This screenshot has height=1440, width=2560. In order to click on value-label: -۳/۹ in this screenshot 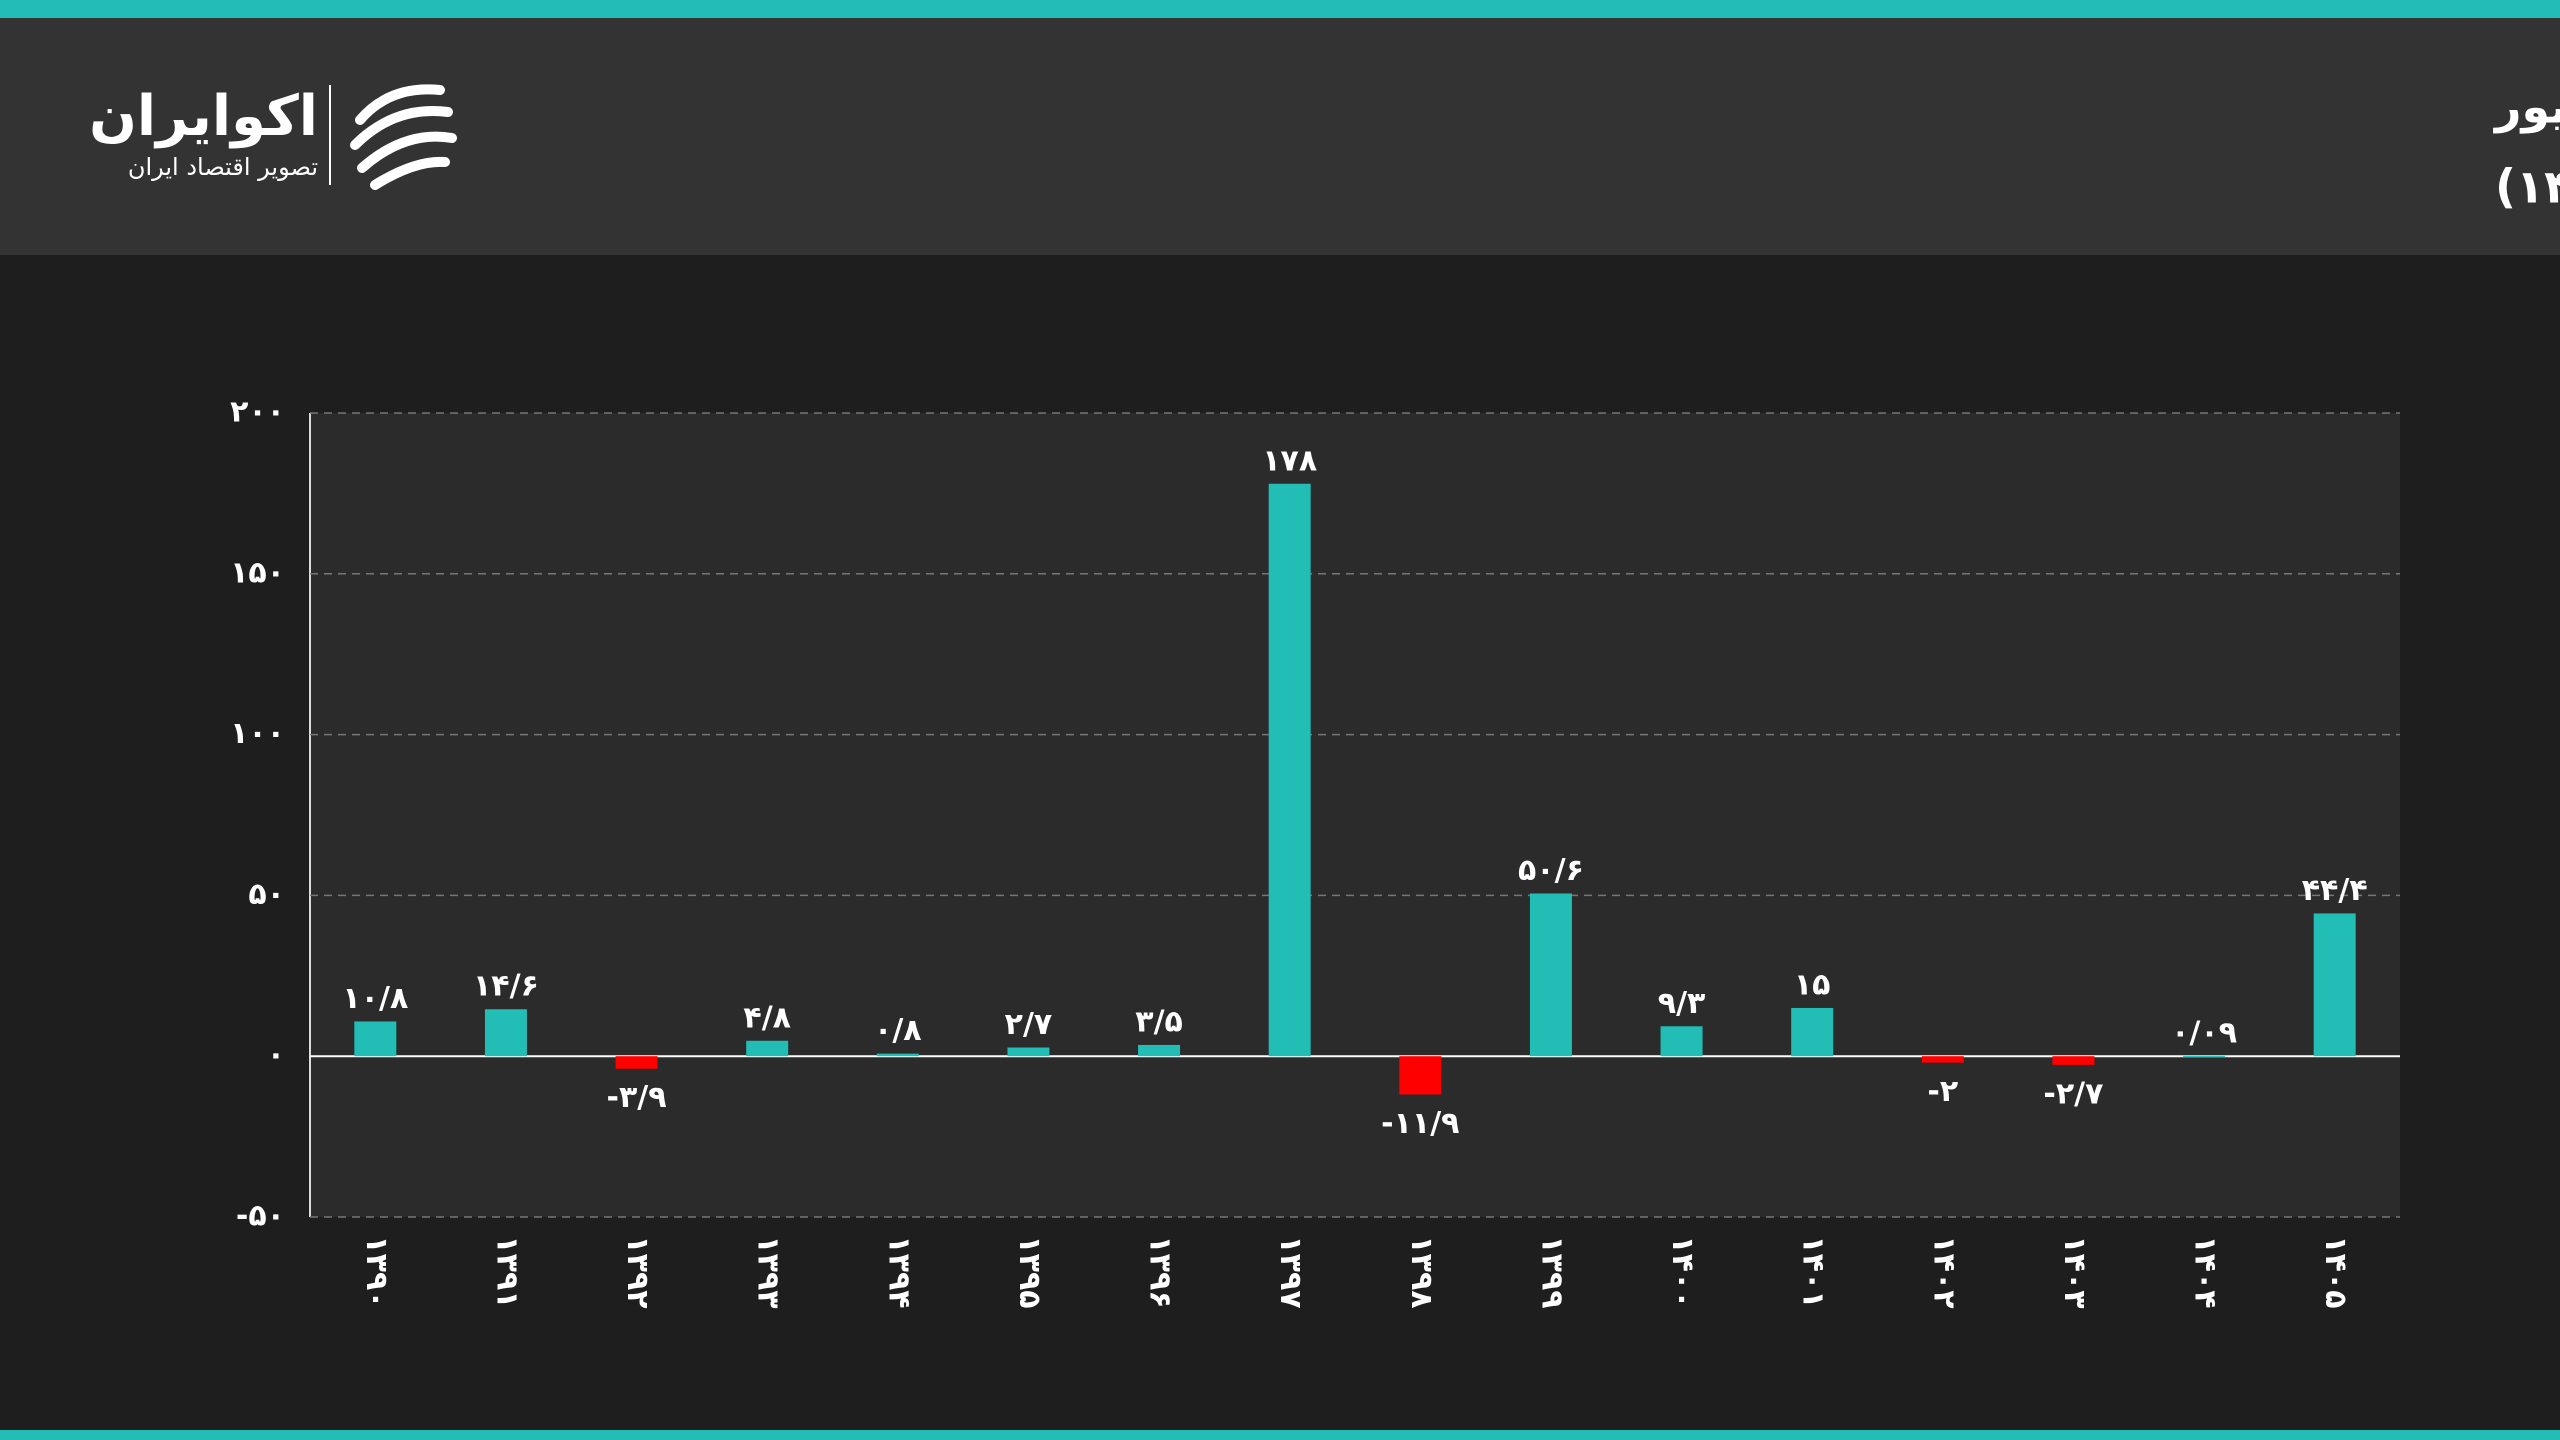, I will do `click(637, 1097)`.